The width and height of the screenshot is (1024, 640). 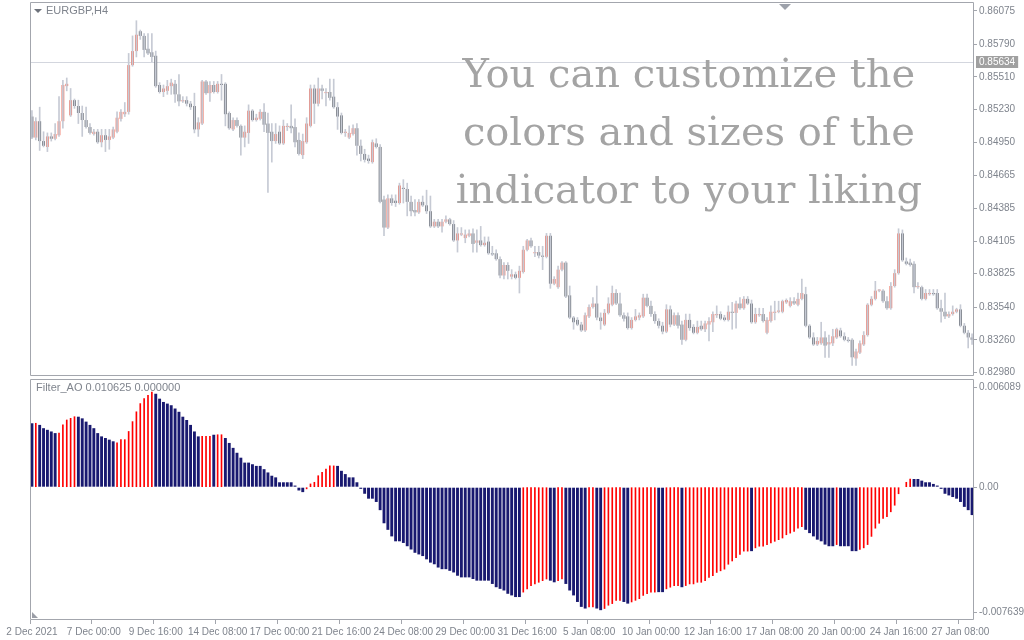 What do you see at coordinates (997, 208) in the screenshot?
I see `y-tick-label: 0.84385` at bounding box center [997, 208].